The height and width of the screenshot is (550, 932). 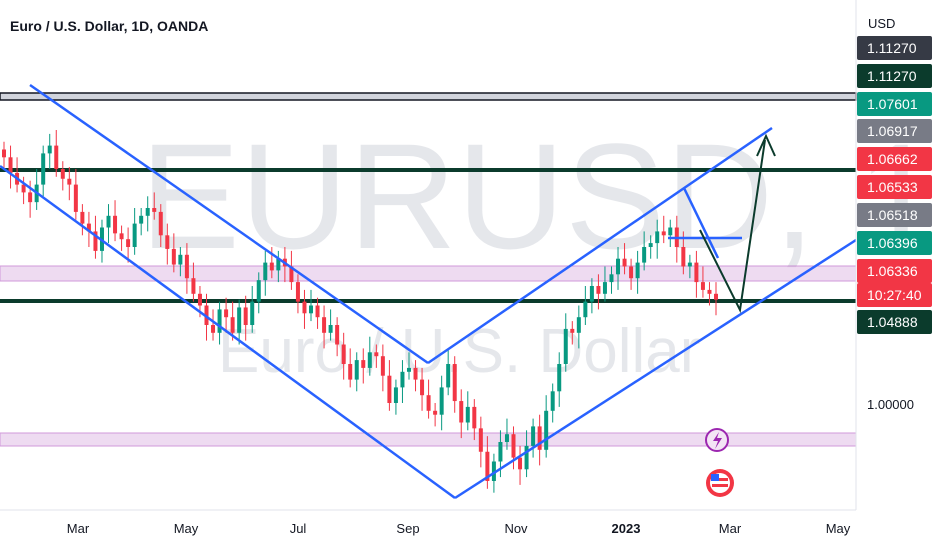 What do you see at coordinates (428, 96) in the screenshot?
I see `resistance-band` at bounding box center [428, 96].